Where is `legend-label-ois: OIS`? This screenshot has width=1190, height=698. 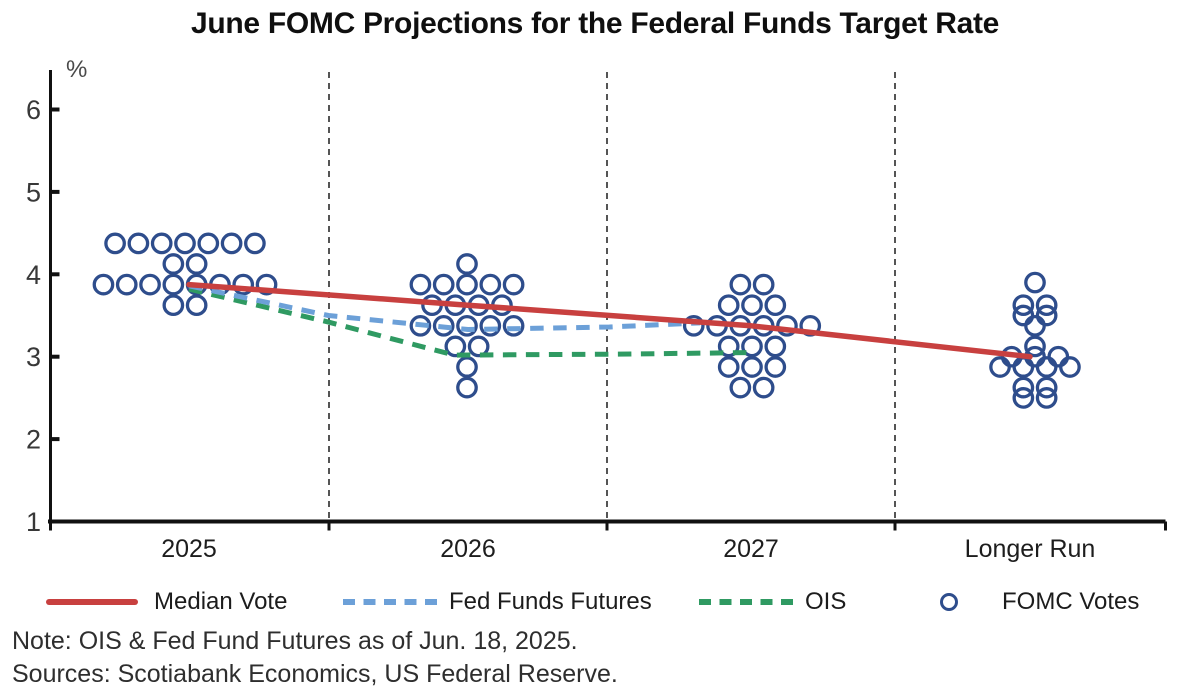 legend-label-ois: OIS is located at coordinates (826, 601).